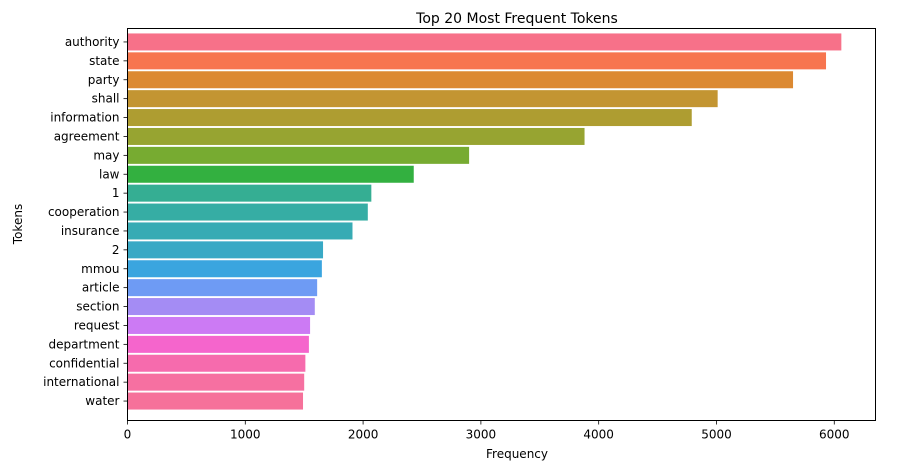  Describe the element at coordinates (481, 435) in the screenshot. I see `x-tick-label-3: 3000` at that location.